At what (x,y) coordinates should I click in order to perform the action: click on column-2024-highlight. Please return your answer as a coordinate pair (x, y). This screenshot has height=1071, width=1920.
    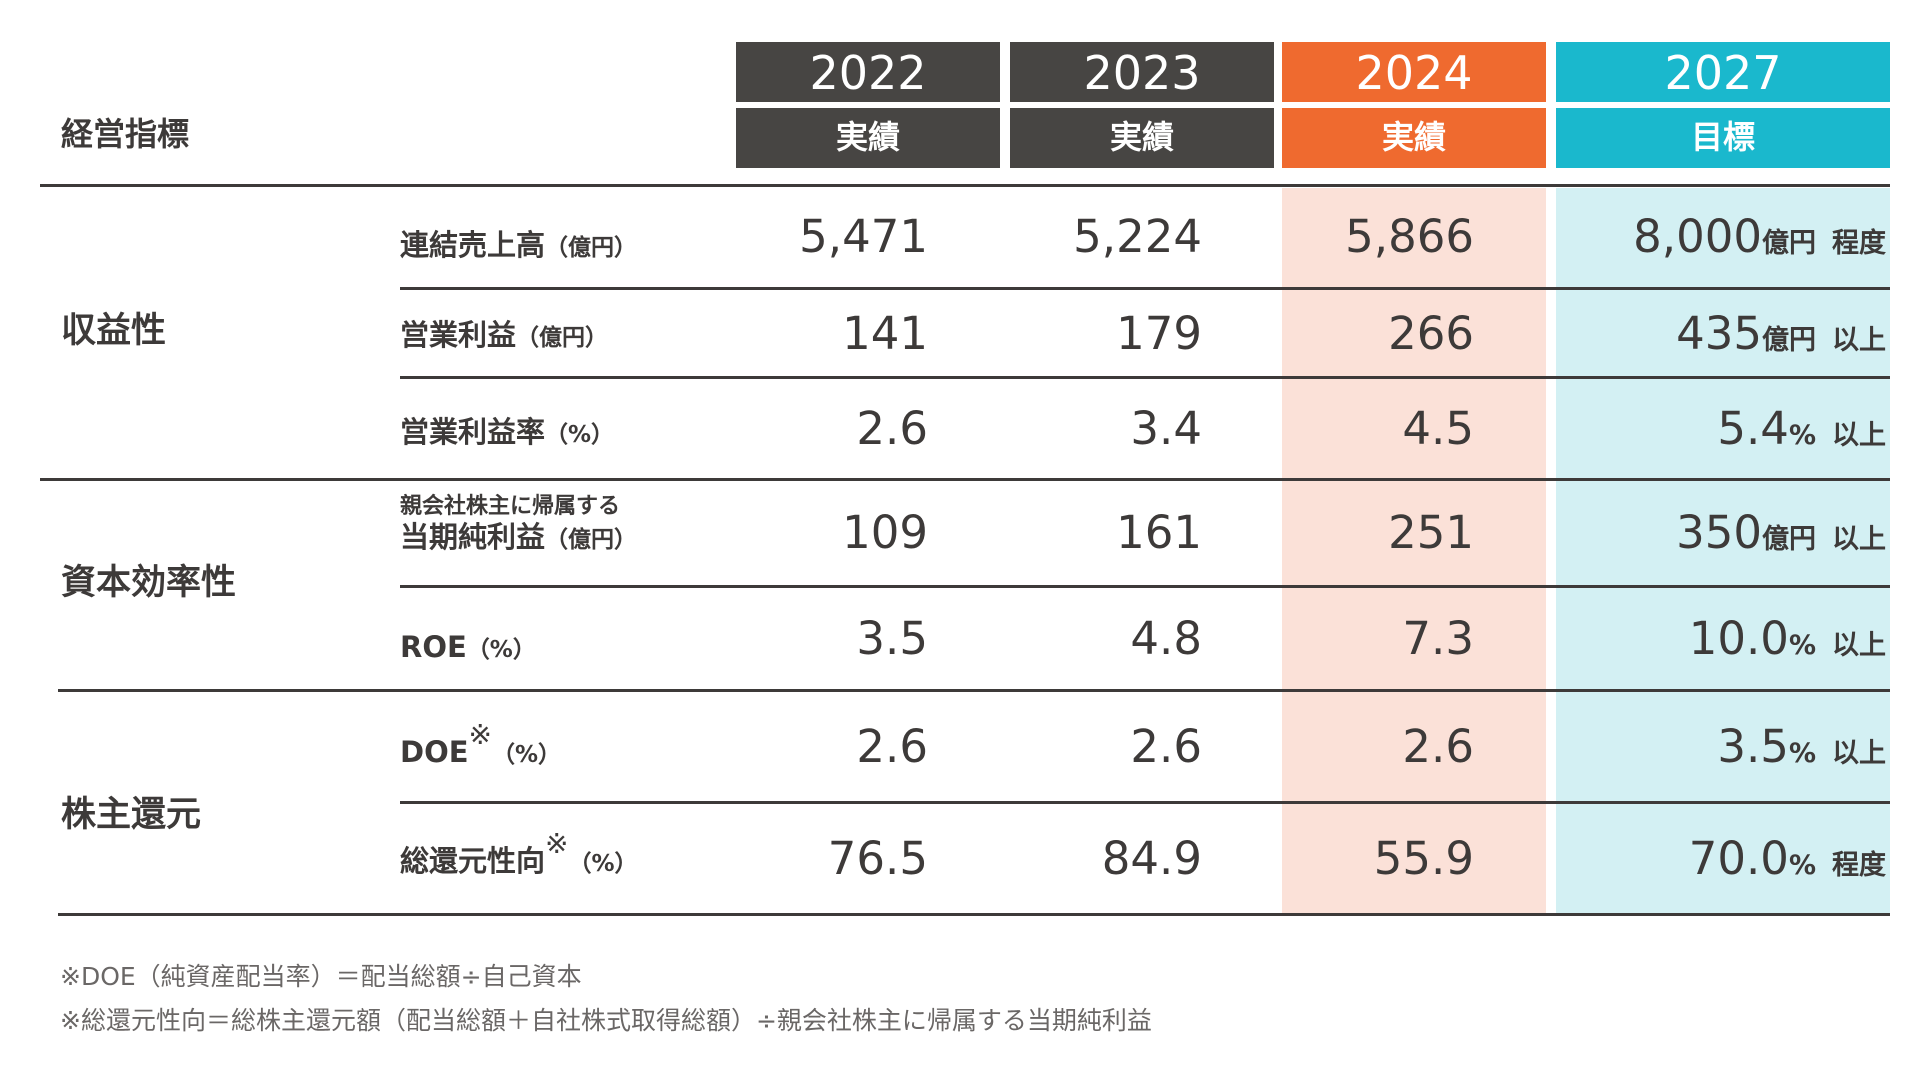
    Looking at the image, I should click on (1414, 552).